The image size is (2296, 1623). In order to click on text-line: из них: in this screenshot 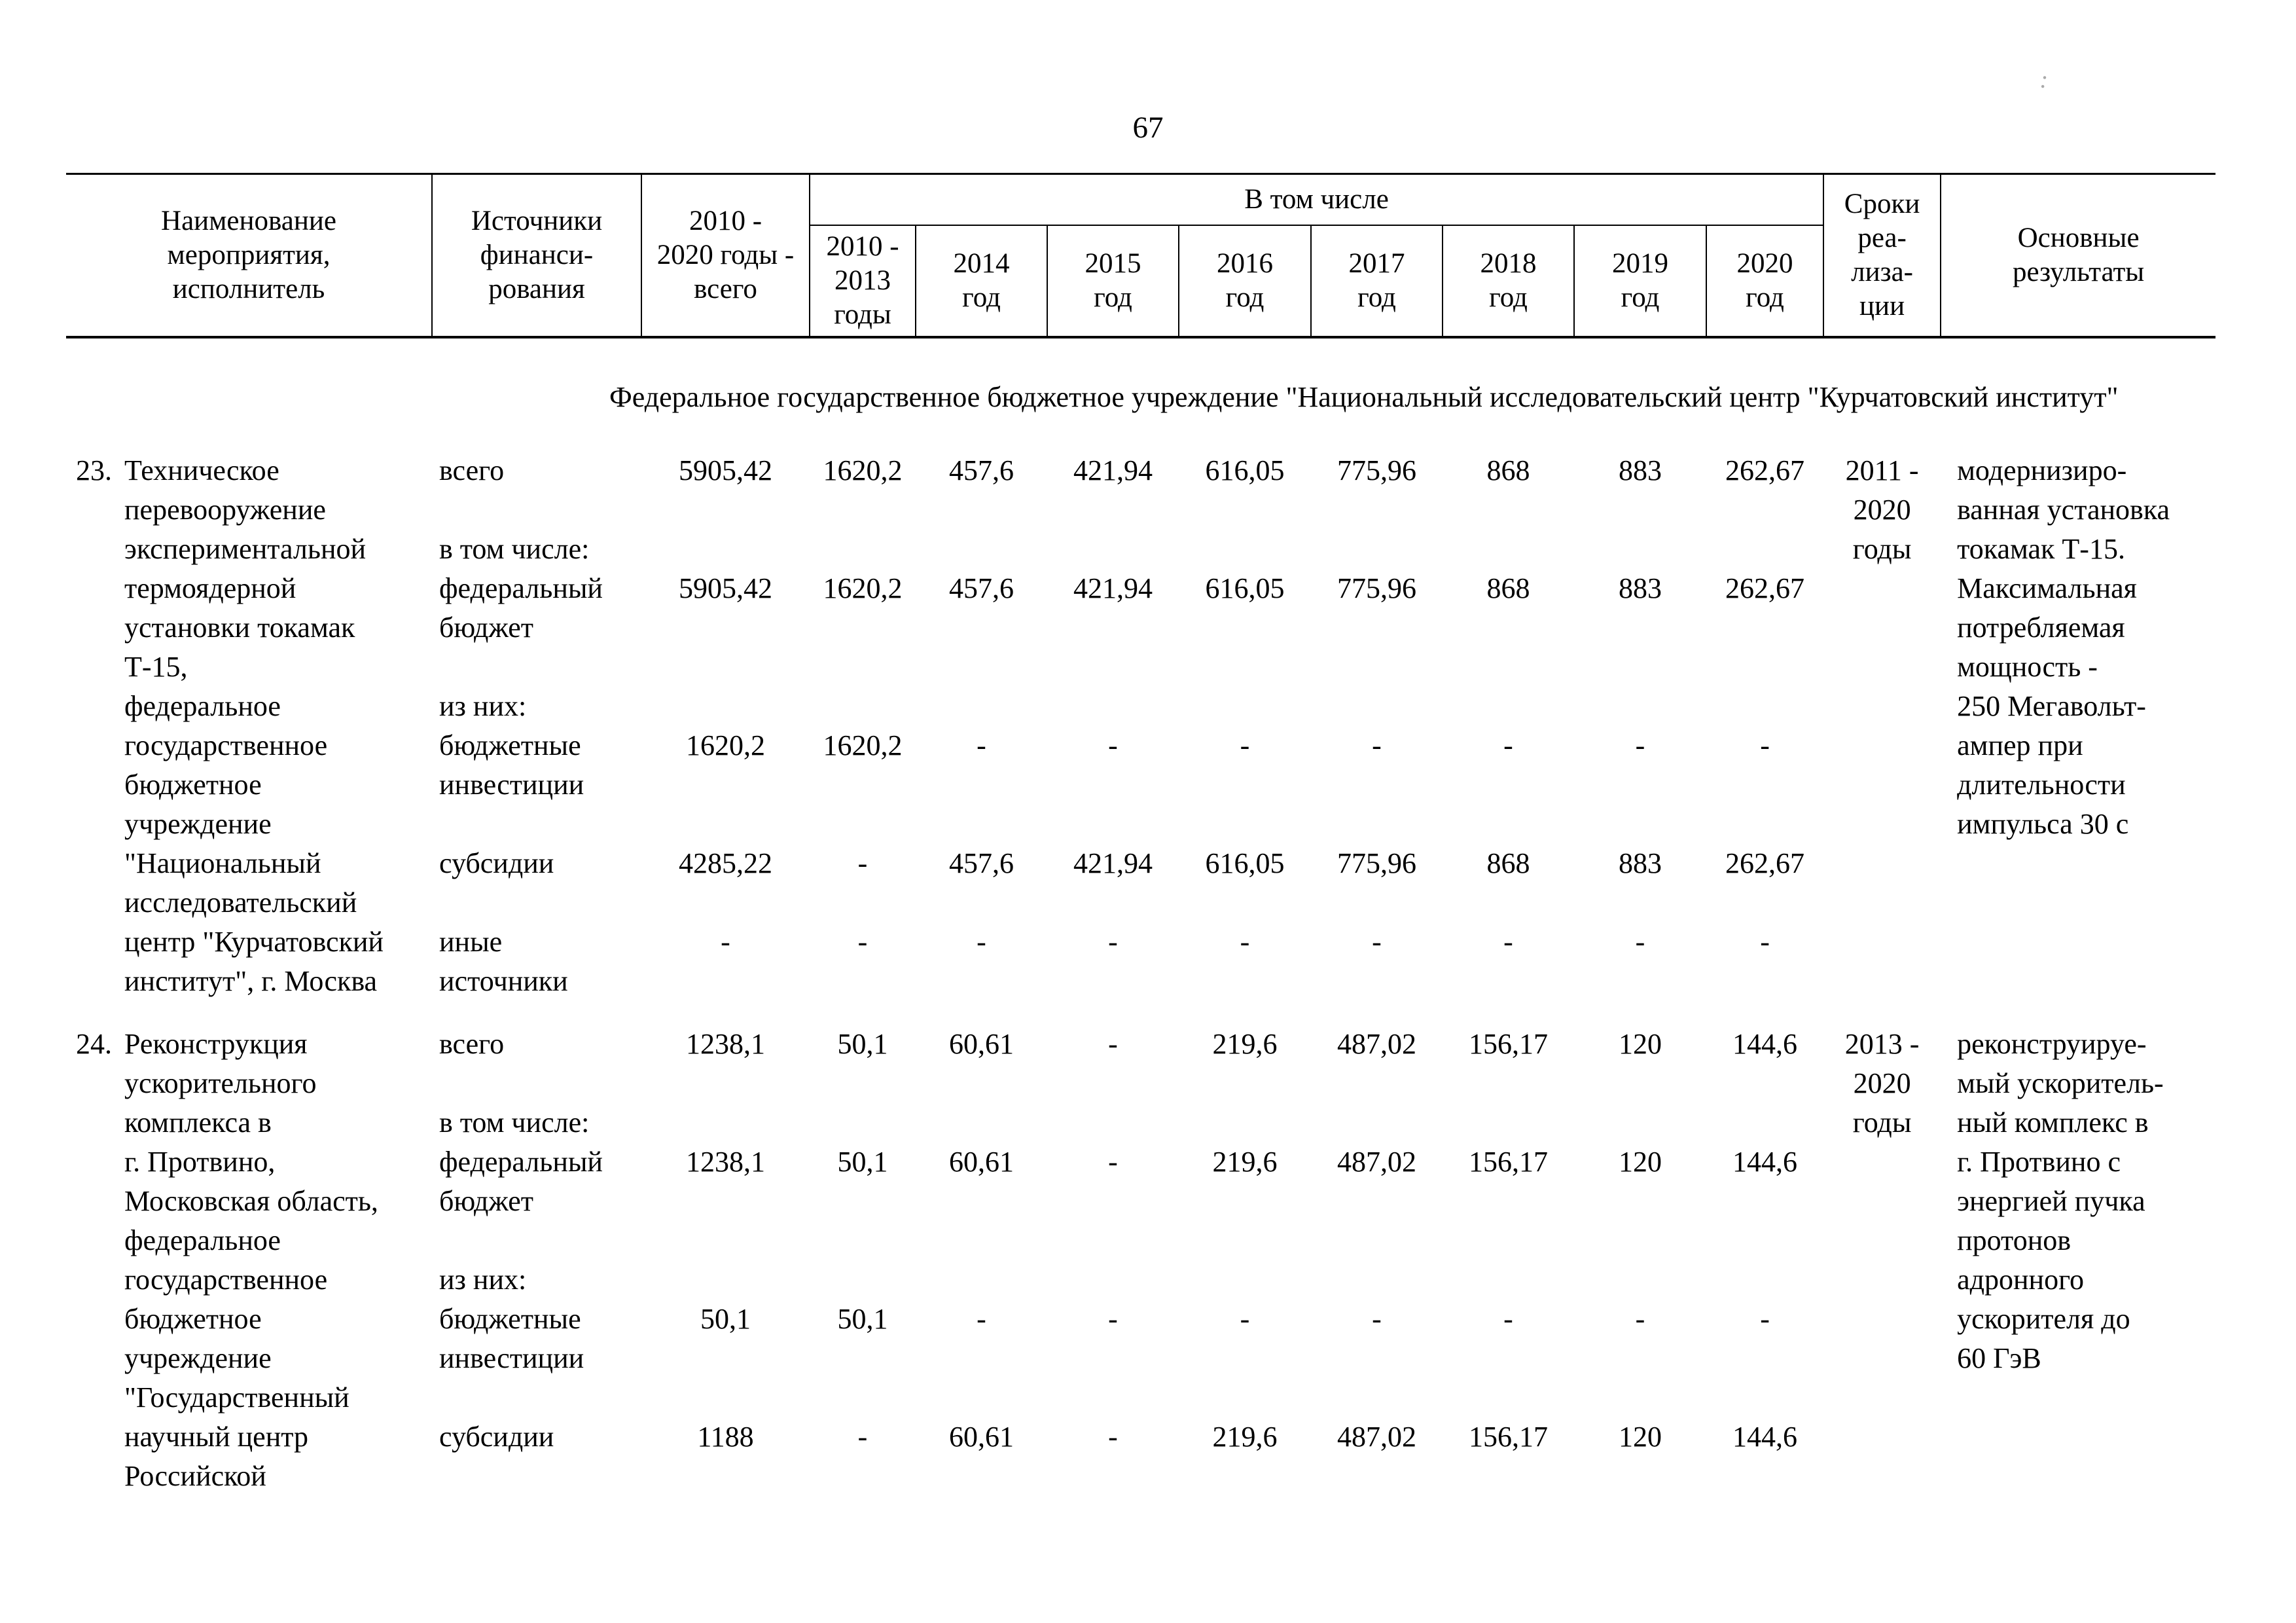, I will do `click(483, 1279)`.